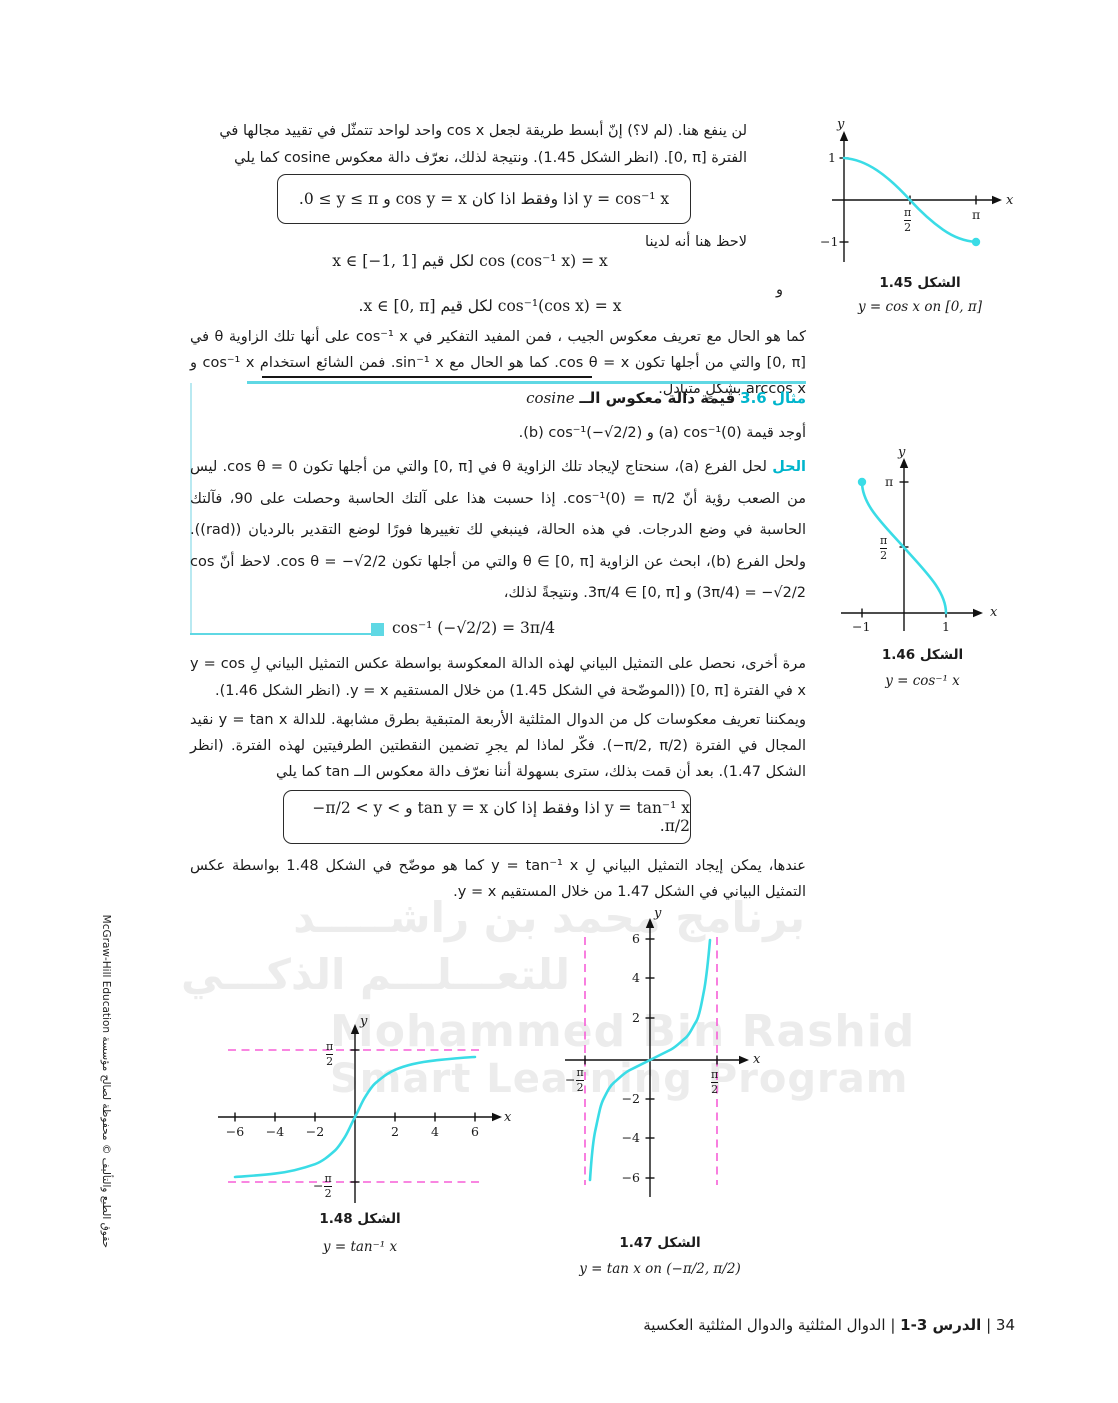 The image size is (1118, 1403). What do you see at coordinates (910, 200) in the screenshot?
I see `cosine-curve` at bounding box center [910, 200].